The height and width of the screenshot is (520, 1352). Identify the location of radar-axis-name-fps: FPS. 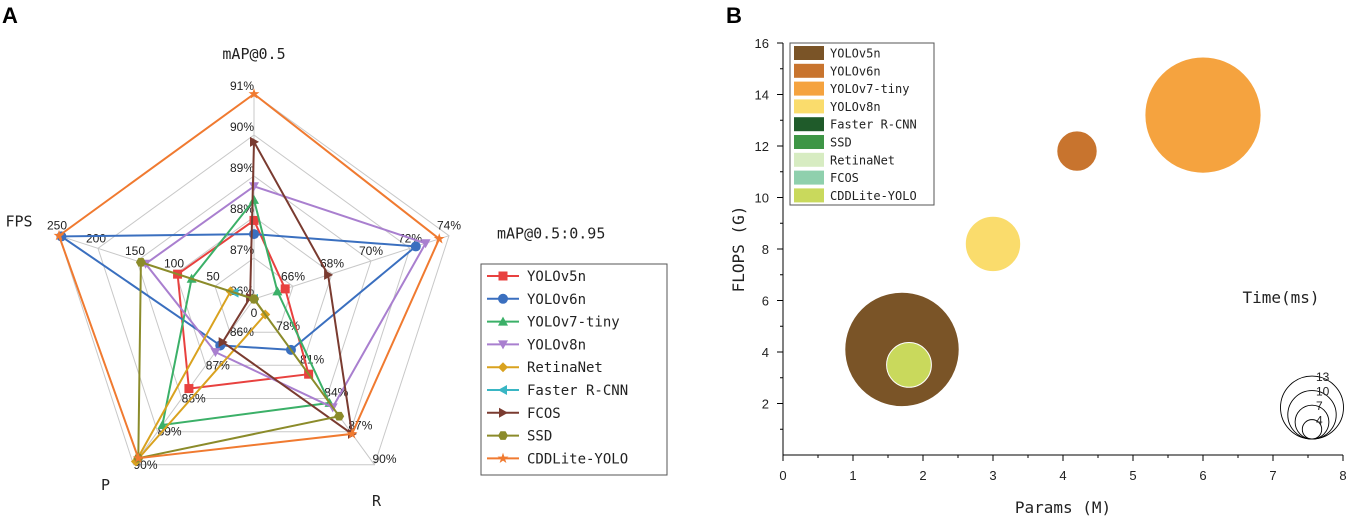
(18, 222).